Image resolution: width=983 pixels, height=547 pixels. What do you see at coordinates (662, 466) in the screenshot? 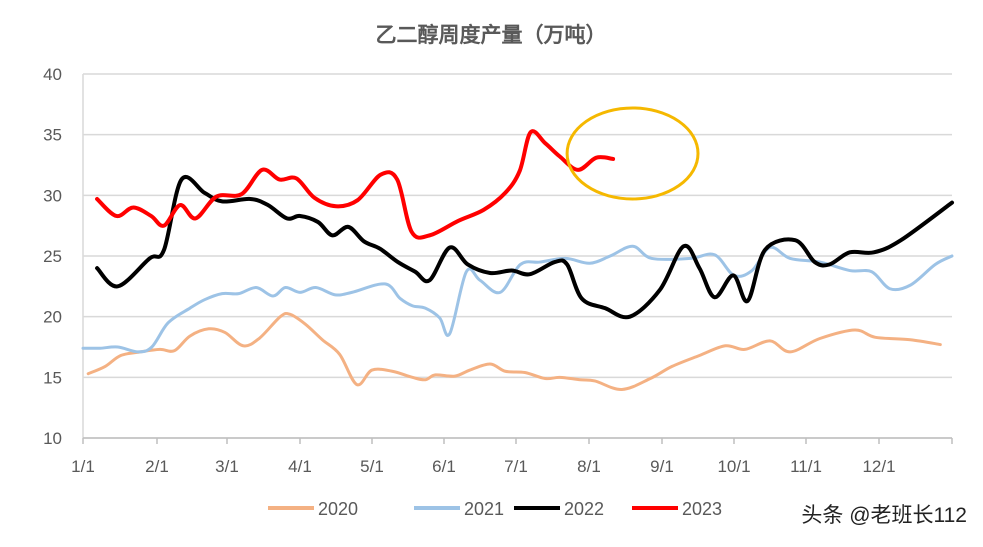
I see `x-tick-label: 9/1` at bounding box center [662, 466].